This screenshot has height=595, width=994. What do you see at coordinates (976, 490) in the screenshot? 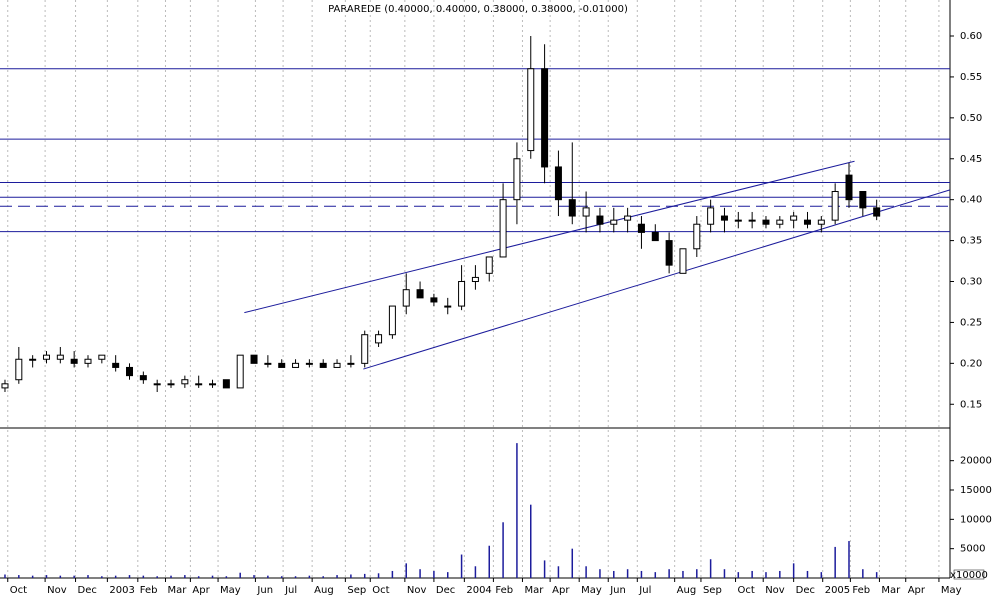
I see `y-tick-label: 15000` at bounding box center [976, 490].